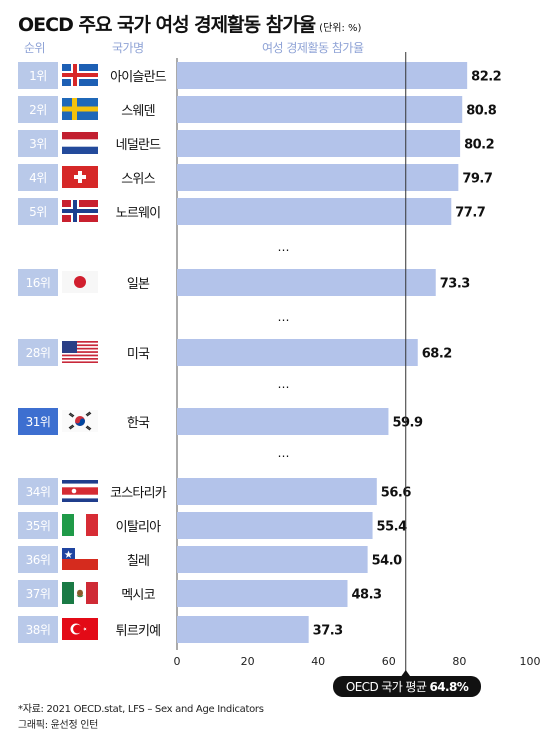  Describe the element at coordinates (486, 77) in the screenshot. I see `data-label: 82.2` at that location.